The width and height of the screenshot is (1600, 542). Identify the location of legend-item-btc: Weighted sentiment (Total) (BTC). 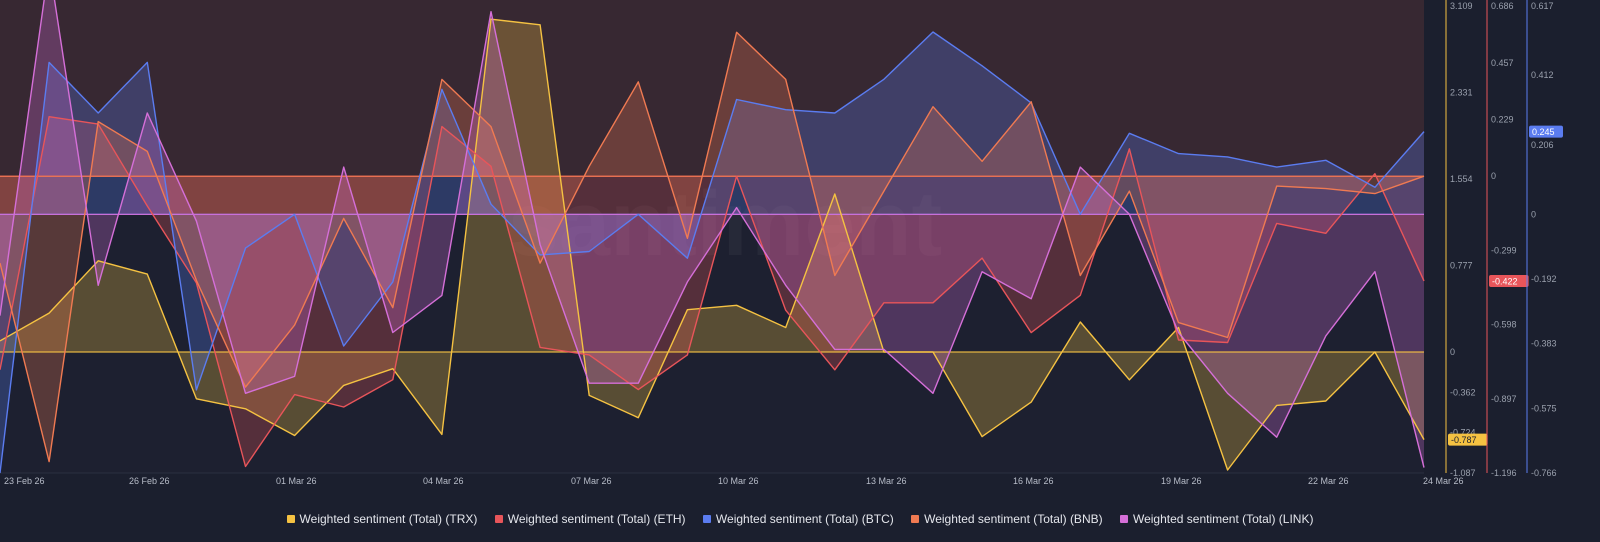
(798, 519).